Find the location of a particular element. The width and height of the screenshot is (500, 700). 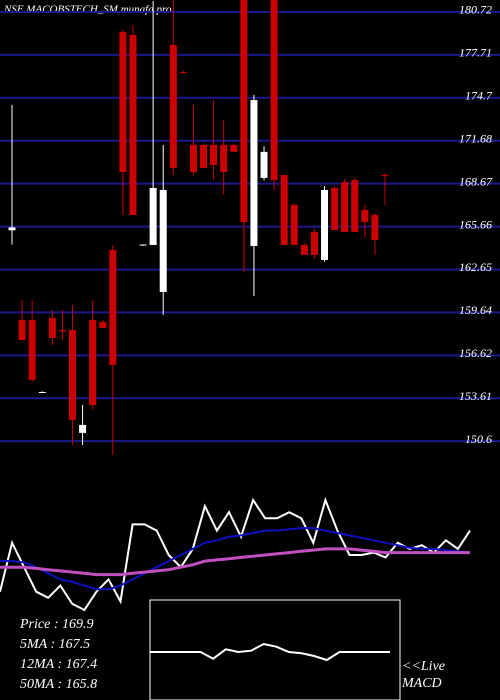

y-tick-label: 168.67 is located at coordinates (476, 181).